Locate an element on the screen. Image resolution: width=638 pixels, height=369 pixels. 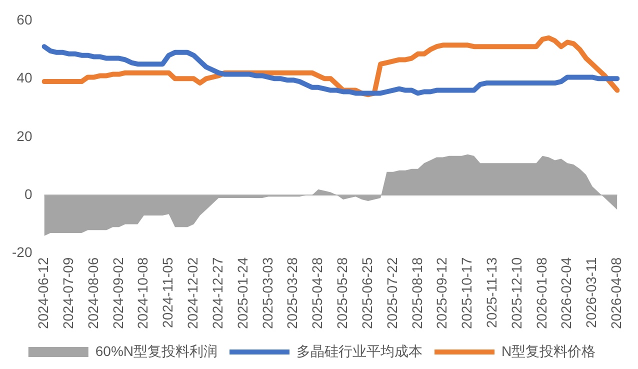
x-tick-label: 2025-11-13 is located at coordinates (492, 292).